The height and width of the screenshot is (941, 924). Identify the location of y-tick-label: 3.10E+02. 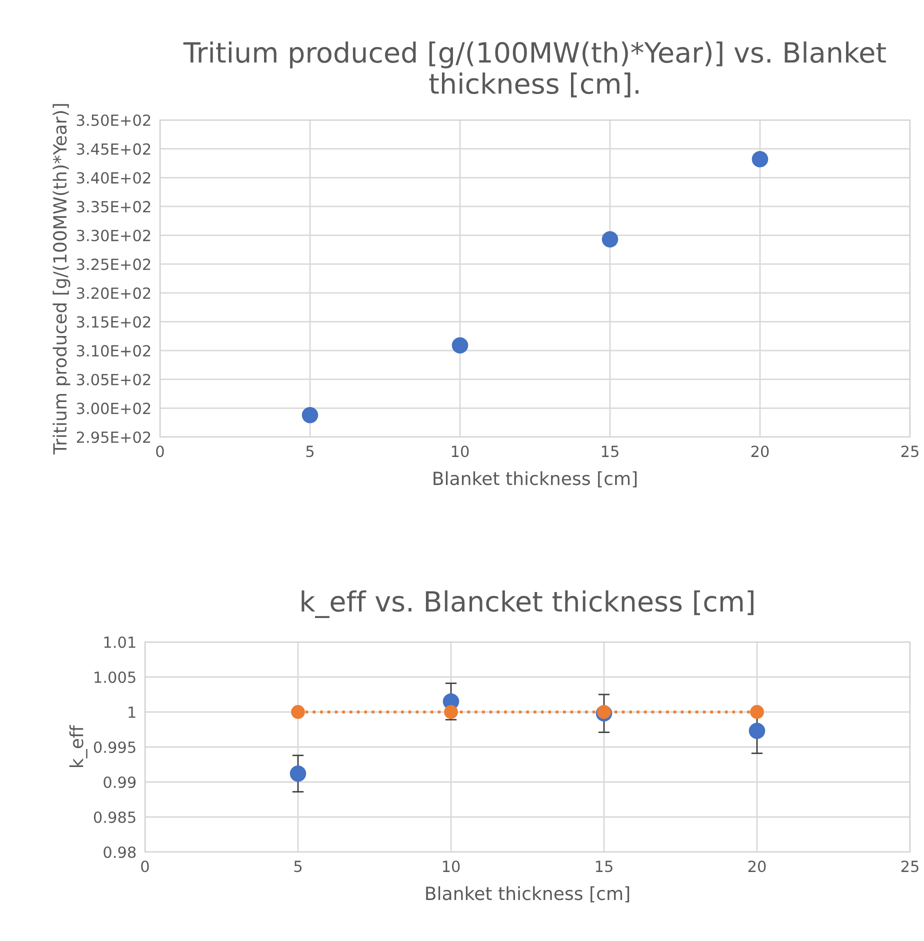
(113, 351).